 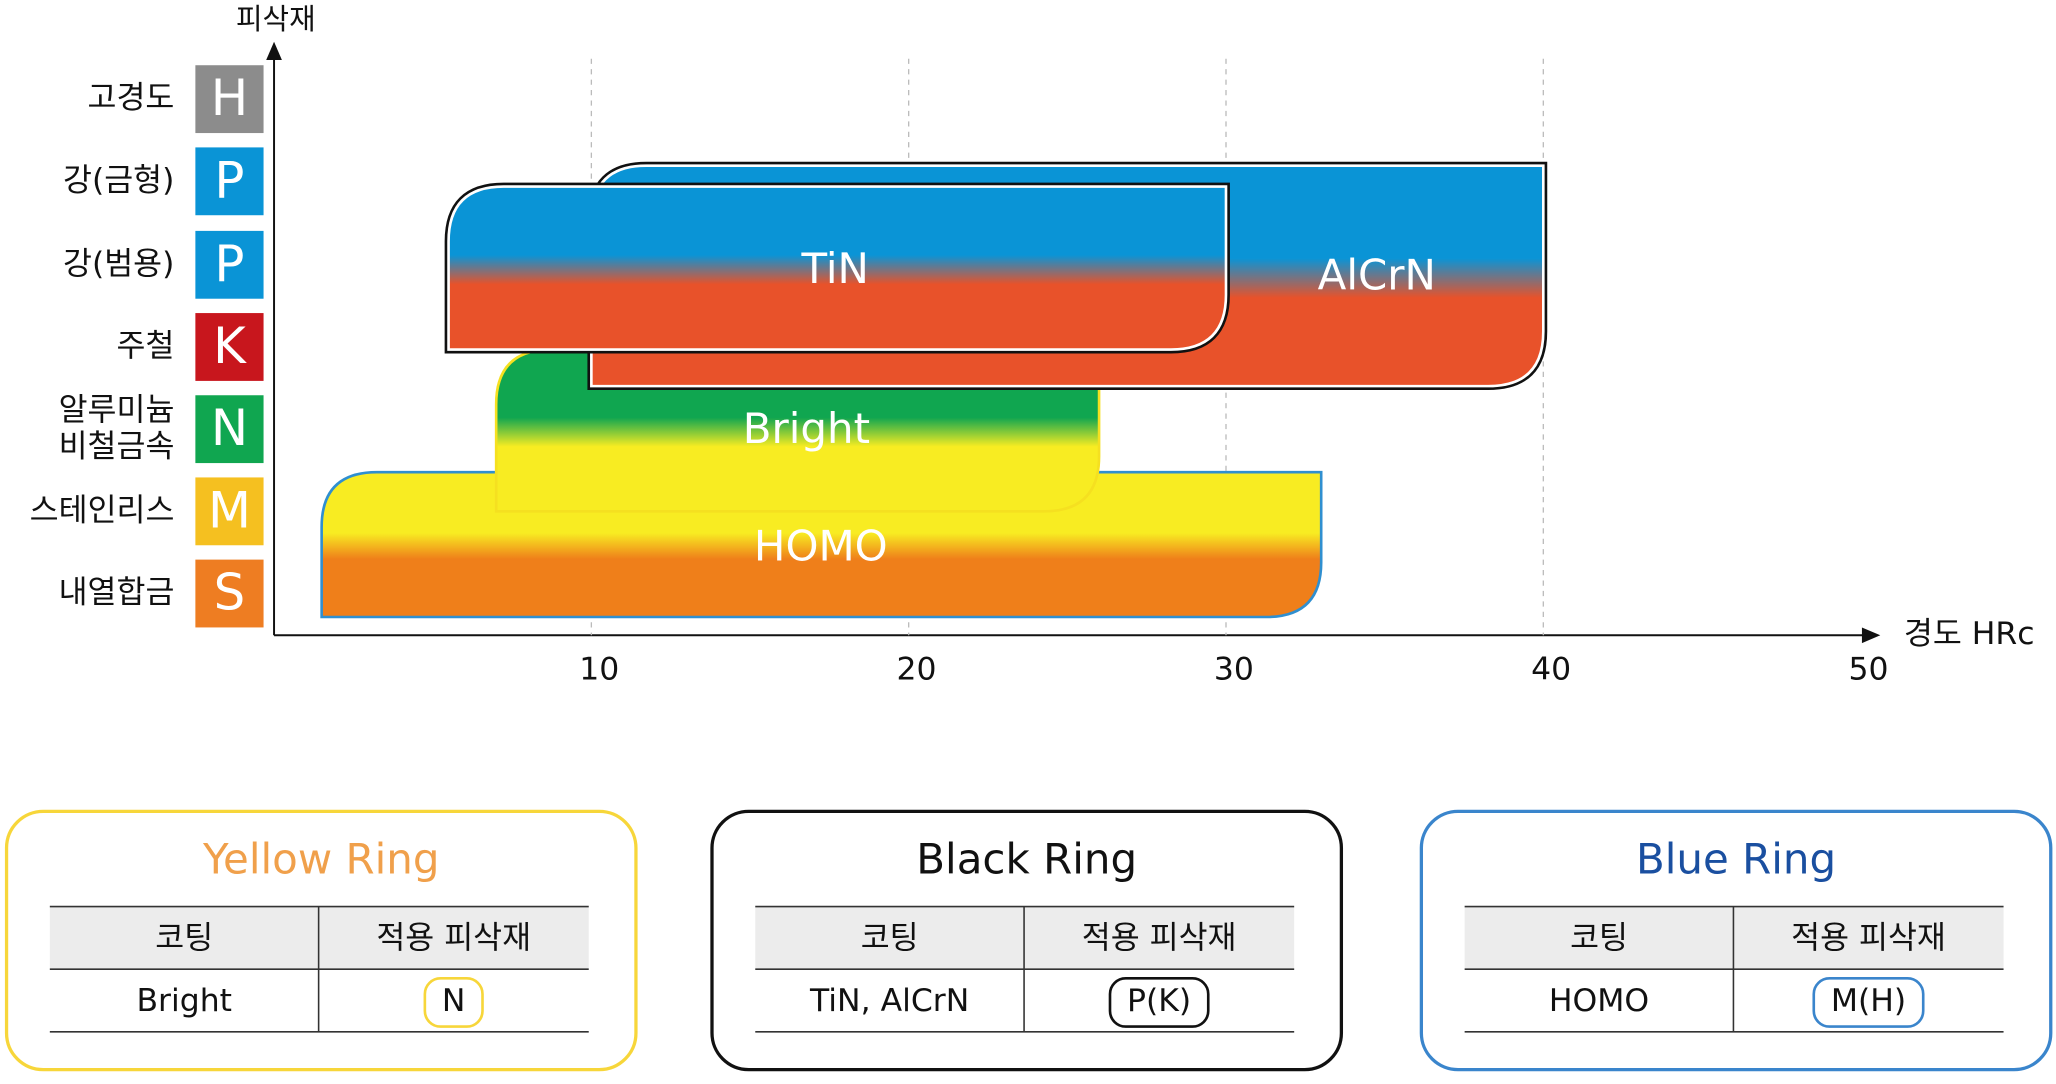 I want to click on x-tick-label: 50, so click(x=1868, y=670).